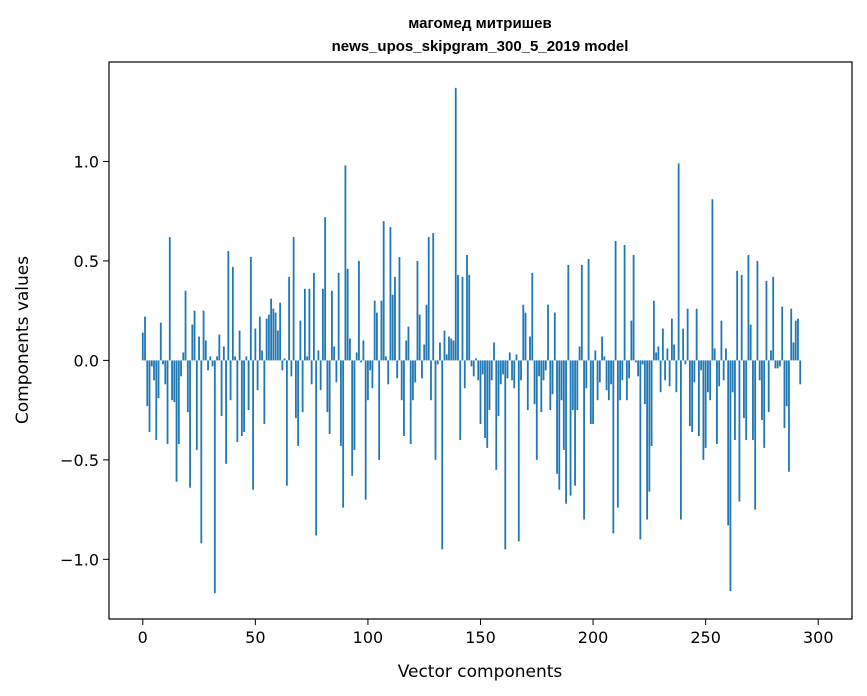  Describe the element at coordinates (86, 360) in the screenshot. I see `y-tick-label: 0.0` at that location.